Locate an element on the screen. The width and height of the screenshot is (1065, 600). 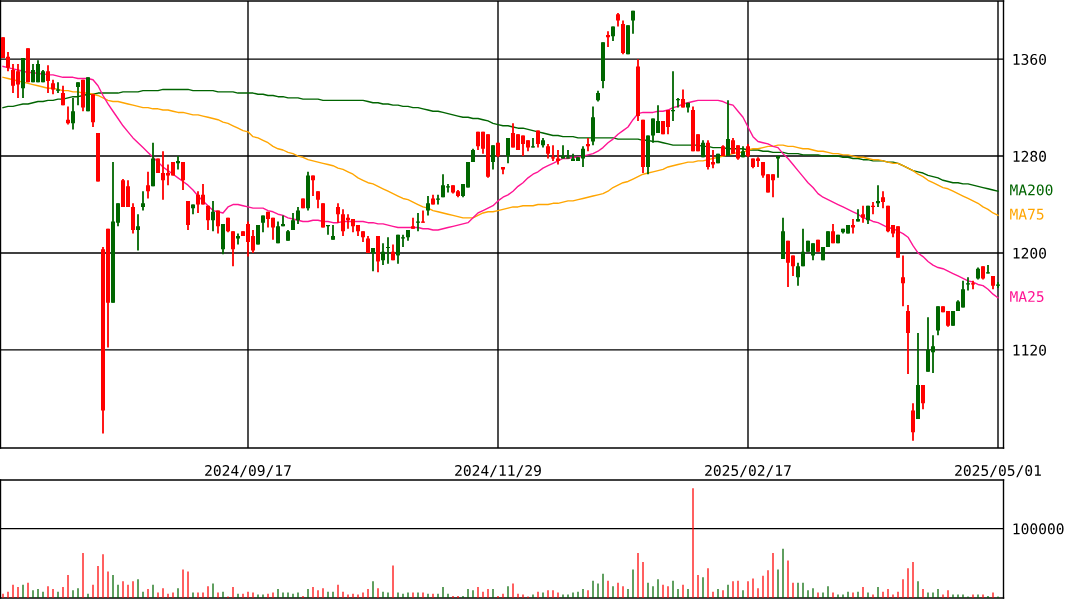
y-tick-label: 1280 is located at coordinates (1030, 156).